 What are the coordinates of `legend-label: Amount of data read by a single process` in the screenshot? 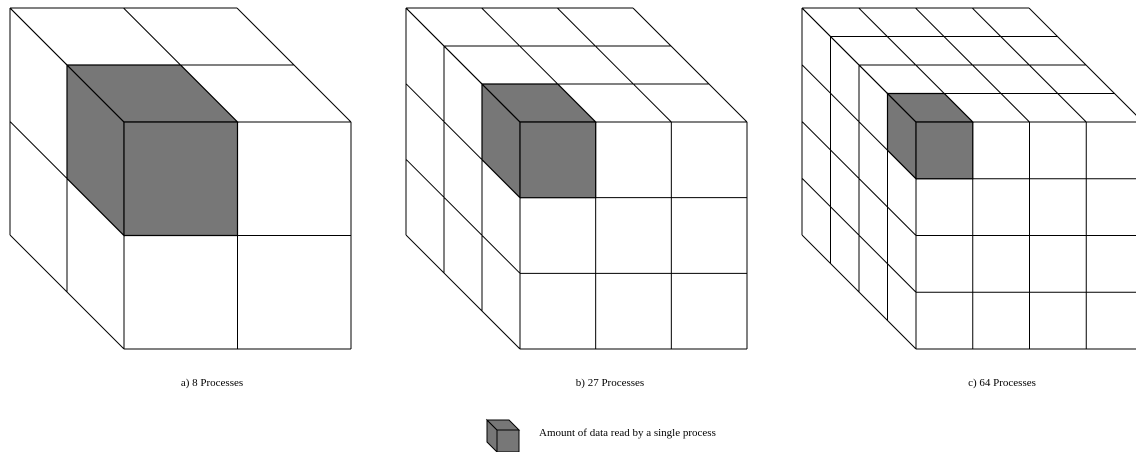 It's located at (627, 433).